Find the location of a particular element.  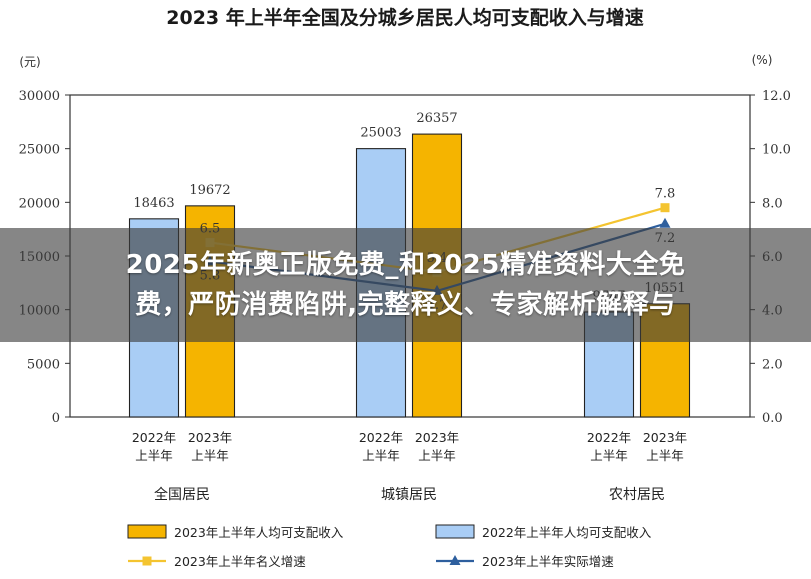

legend-label: 2022年上半年人均可支配收入 is located at coordinates (567, 532).